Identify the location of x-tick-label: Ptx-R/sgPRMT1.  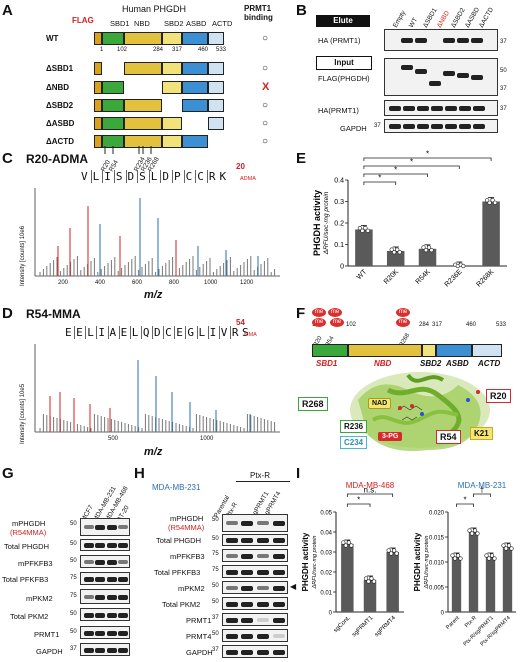
(479, 631).